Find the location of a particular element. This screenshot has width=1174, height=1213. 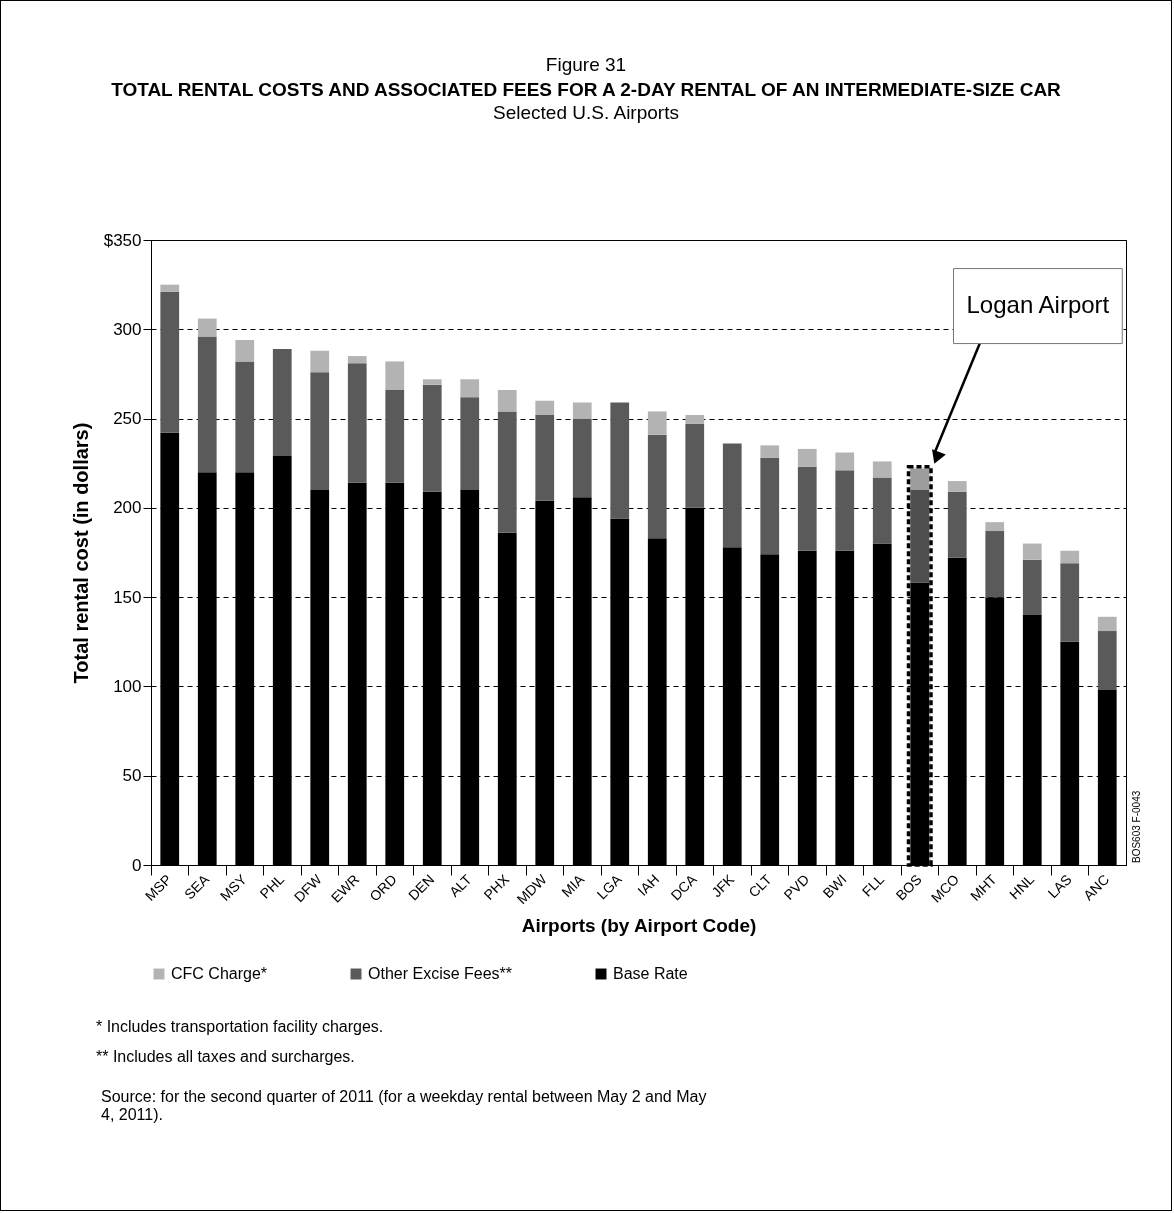

x-tick-label: HNL is located at coordinates (1022, 886).